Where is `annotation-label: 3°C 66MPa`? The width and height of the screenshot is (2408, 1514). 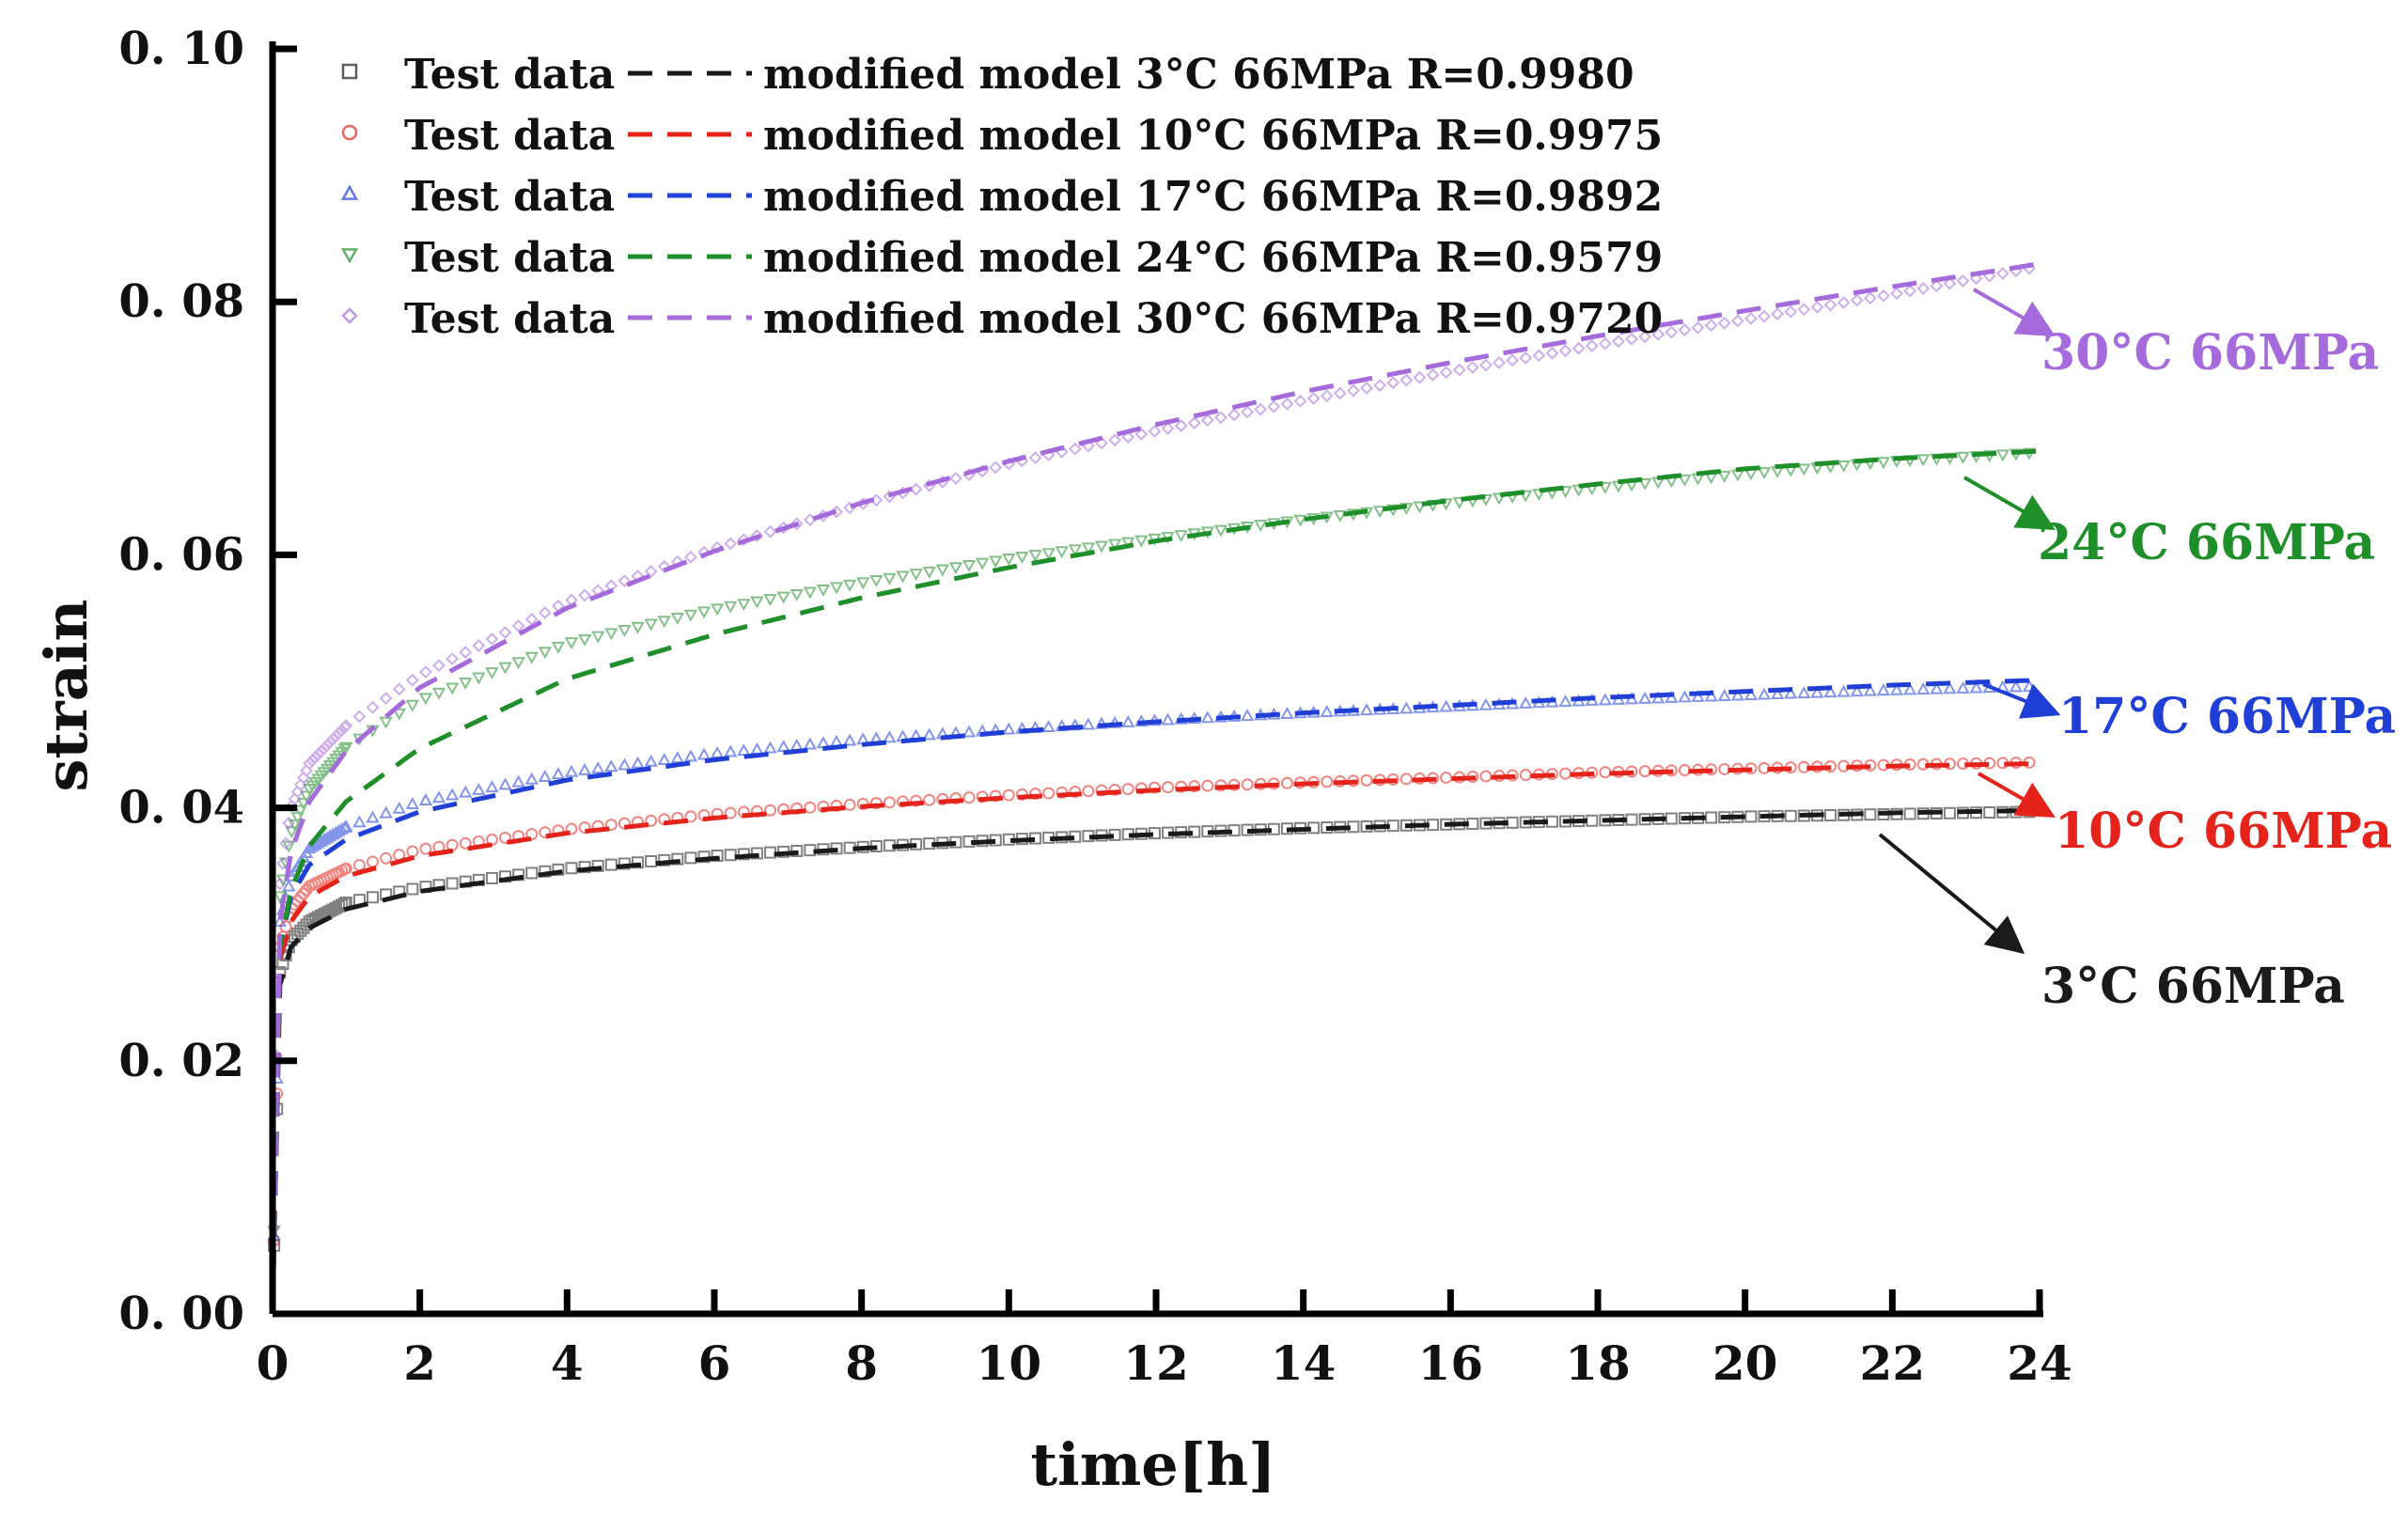
annotation-label: 3°C 66MPa is located at coordinates (2193, 987).